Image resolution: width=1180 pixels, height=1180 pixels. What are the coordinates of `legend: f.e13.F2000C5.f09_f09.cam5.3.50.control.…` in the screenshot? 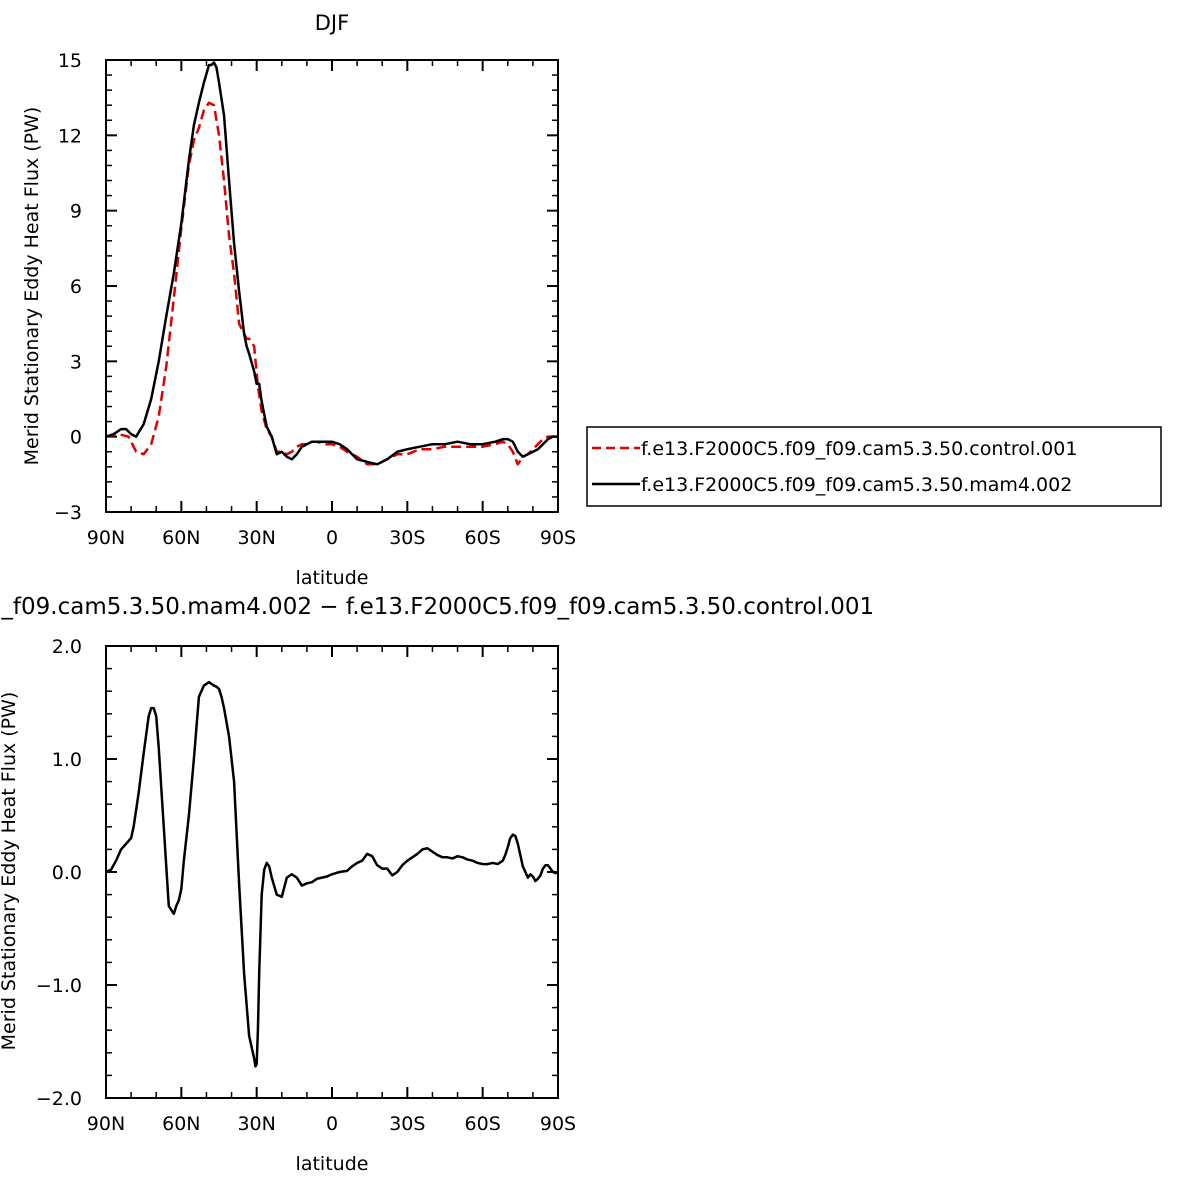 It's located at (874, 466).